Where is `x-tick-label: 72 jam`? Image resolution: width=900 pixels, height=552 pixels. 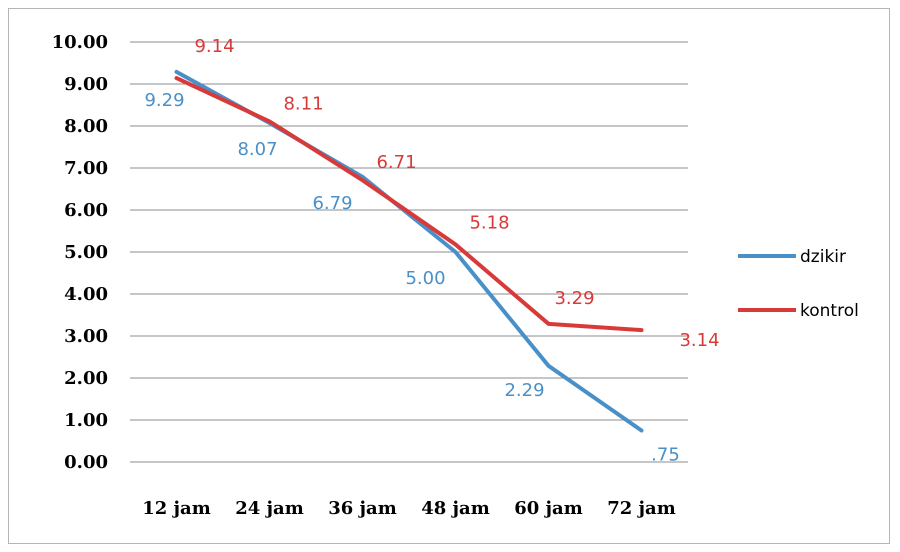 x-tick-label: 72 jam is located at coordinates (641, 508).